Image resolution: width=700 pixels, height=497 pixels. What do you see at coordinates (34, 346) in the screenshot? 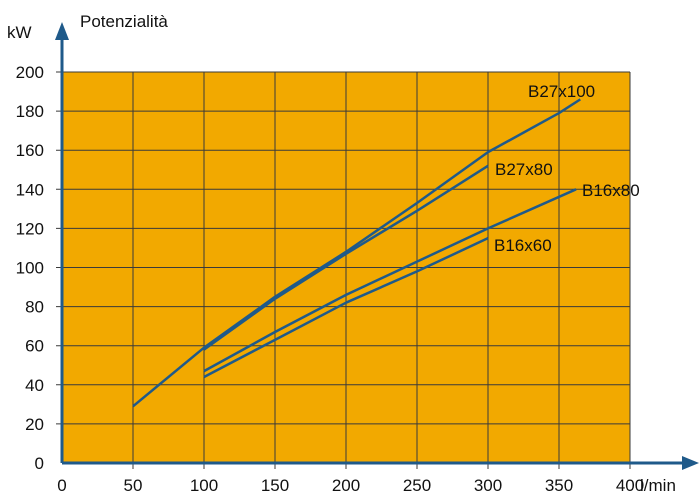
I see `y-tick-label: 60` at bounding box center [34, 346].